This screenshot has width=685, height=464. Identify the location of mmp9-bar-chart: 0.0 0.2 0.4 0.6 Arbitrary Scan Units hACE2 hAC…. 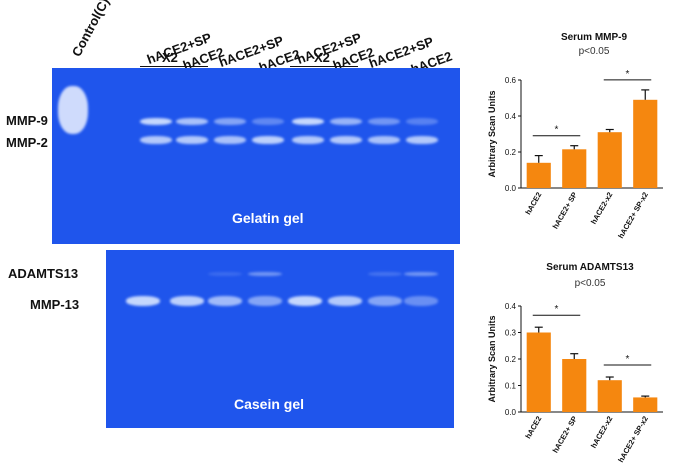
(575, 154).